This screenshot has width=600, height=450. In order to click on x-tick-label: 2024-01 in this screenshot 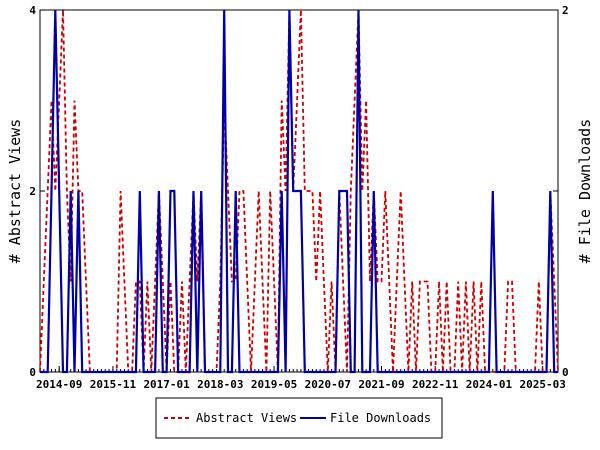, I will do `click(489, 384)`.